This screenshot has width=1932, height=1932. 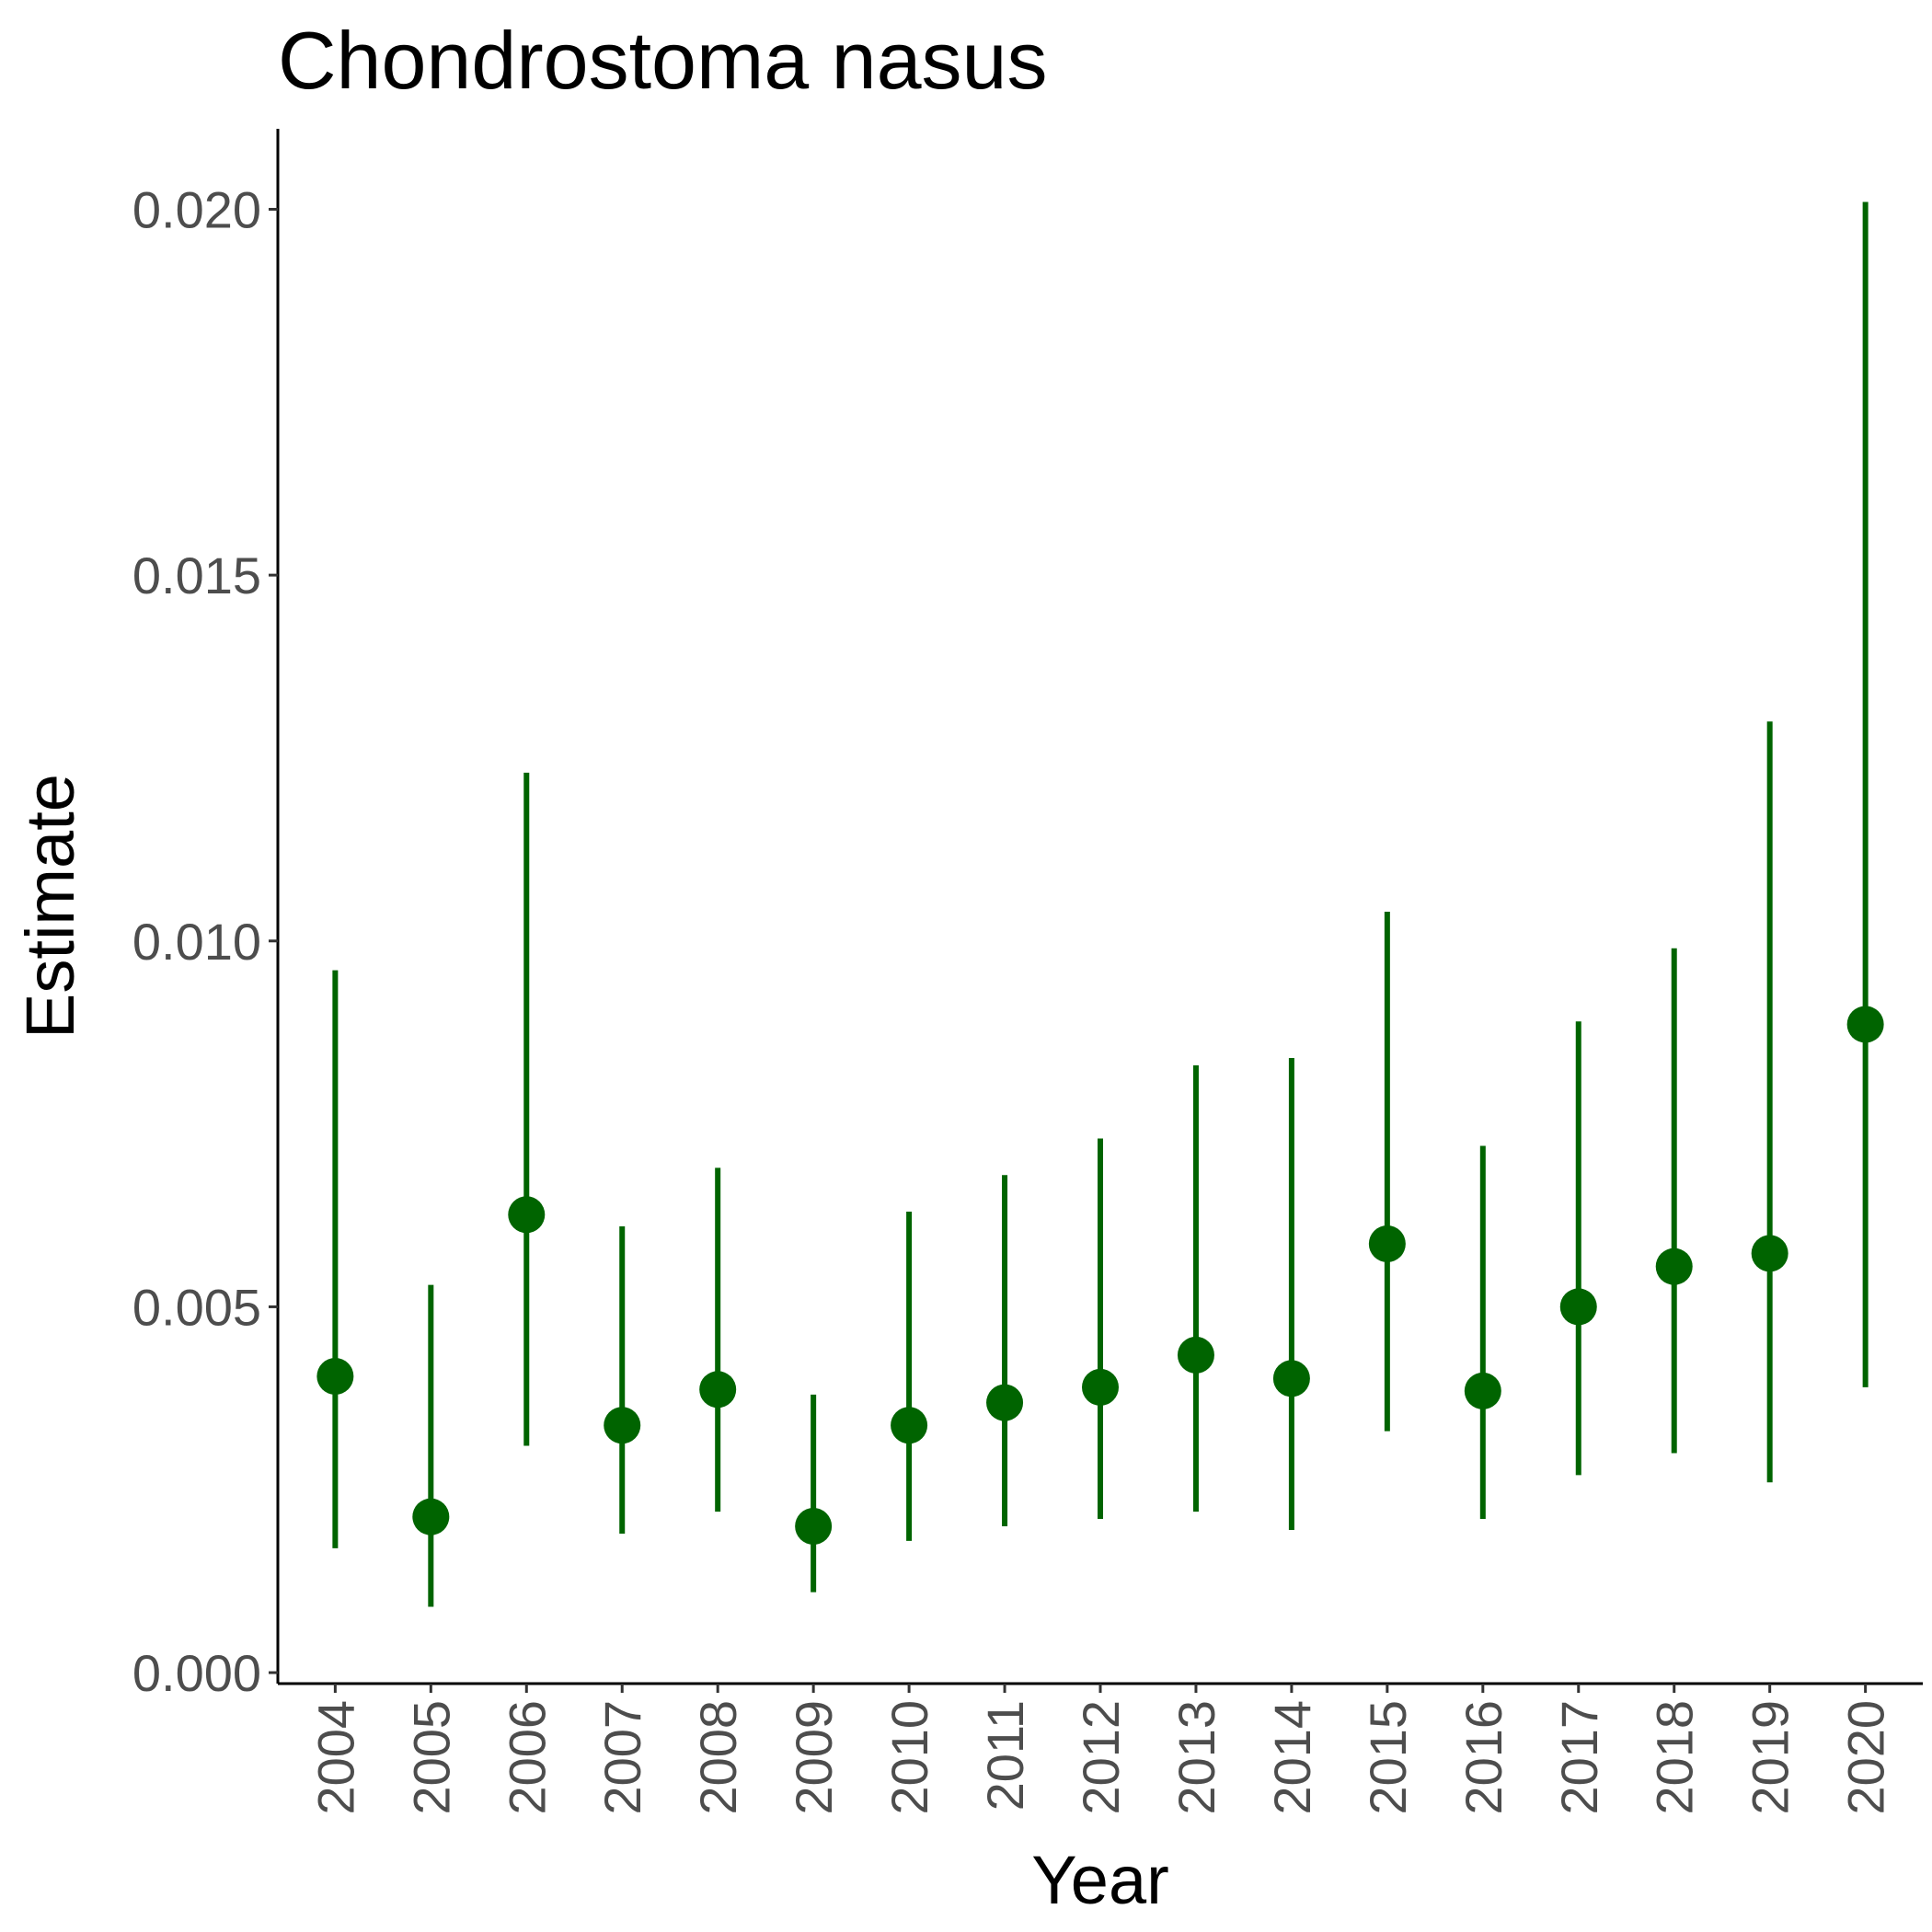 What do you see at coordinates (1005, 1755) in the screenshot?
I see `x-tick-label: 2011` at bounding box center [1005, 1755].